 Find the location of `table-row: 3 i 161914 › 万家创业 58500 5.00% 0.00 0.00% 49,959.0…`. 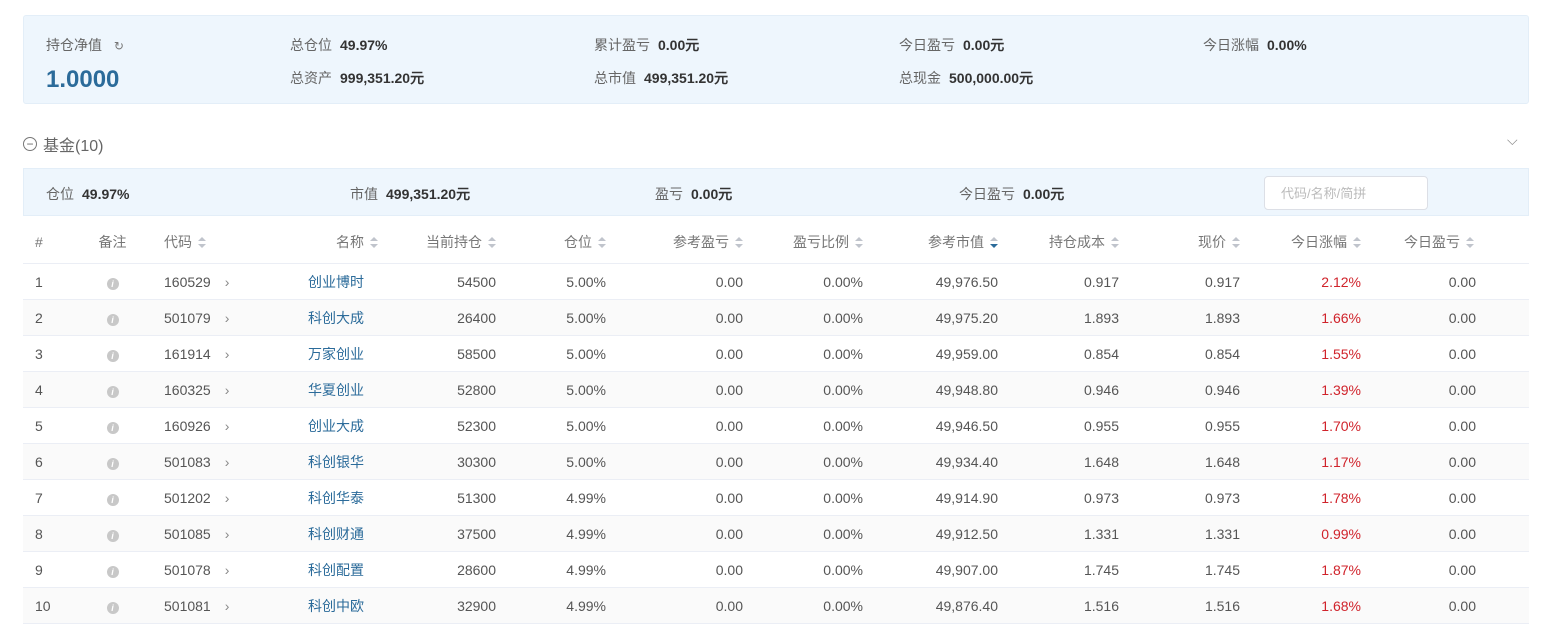

table-row: 3 i 161914 › 万家创业 58500 5.00% 0.00 0.00% 49,959.0… is located at coordinates (776, 354).